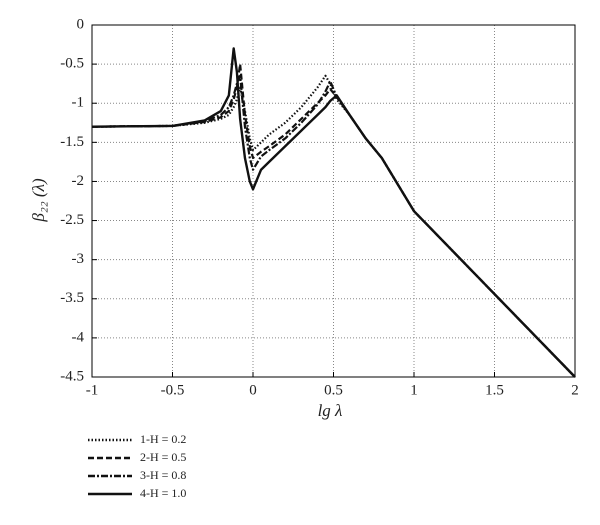  I want to click on x-tick-label: 0, so click(253, 390).